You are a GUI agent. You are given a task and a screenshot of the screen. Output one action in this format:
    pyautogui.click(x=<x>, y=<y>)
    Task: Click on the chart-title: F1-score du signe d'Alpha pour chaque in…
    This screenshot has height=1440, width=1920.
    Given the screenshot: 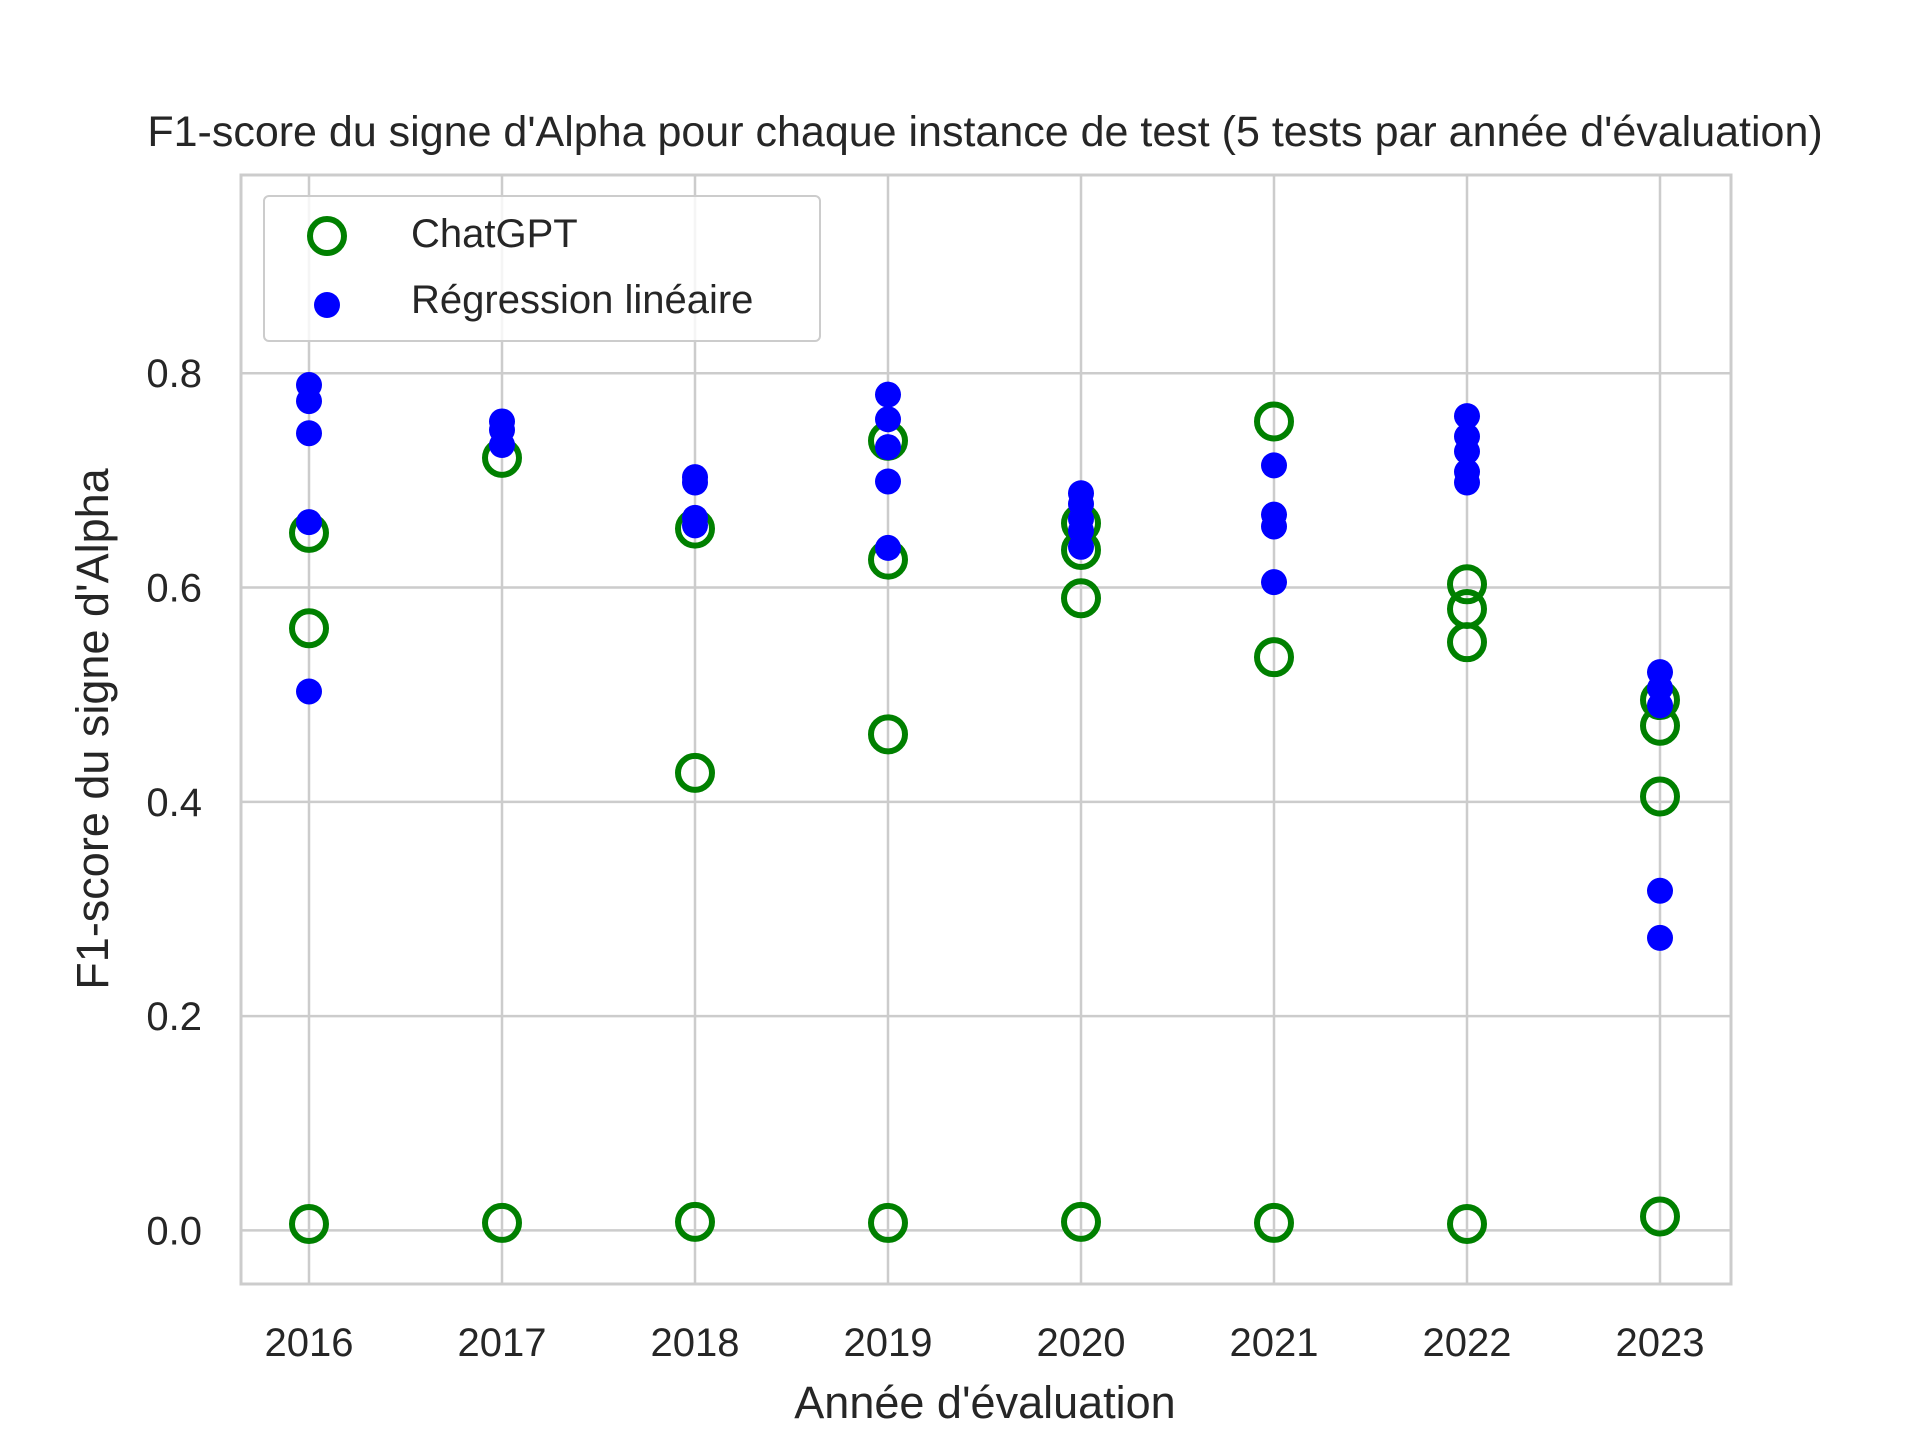 What is the action you would take?
    pyautogui.click(x=984, y=132)
    